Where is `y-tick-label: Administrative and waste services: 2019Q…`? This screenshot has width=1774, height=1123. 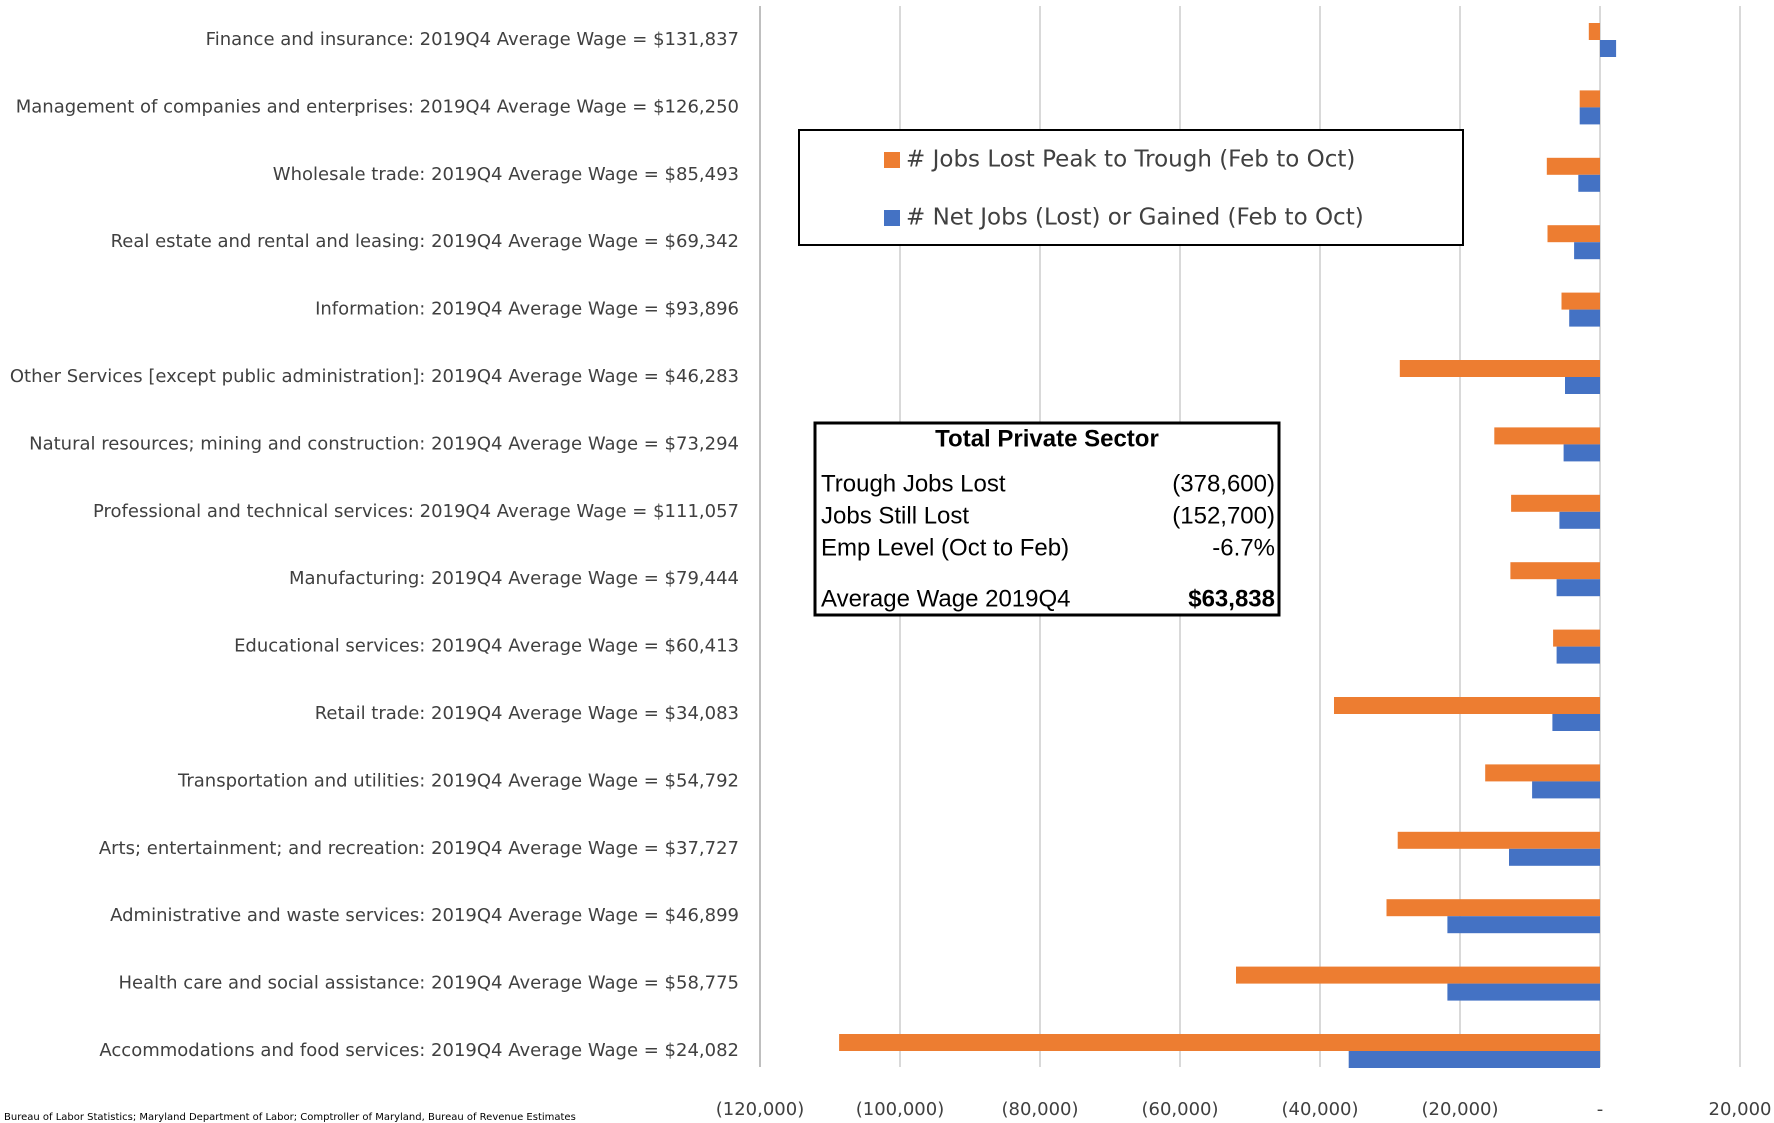 y-tick-label: Administrative and waste services: 2019Q… is located at coordinates (424, 915).